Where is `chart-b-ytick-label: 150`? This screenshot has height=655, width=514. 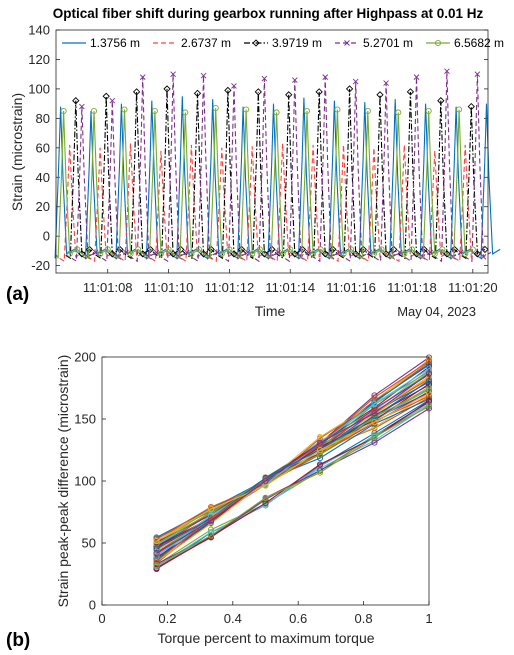
chart-b-ytick-label: 150 is located at coordinates (85, 419).